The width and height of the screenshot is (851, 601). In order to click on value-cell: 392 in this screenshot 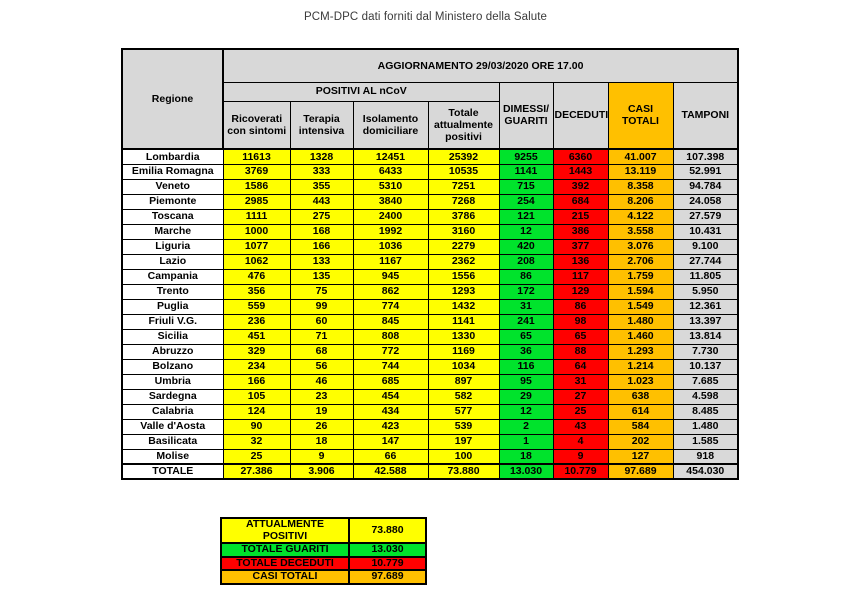, I will do `click(580, 186)`.